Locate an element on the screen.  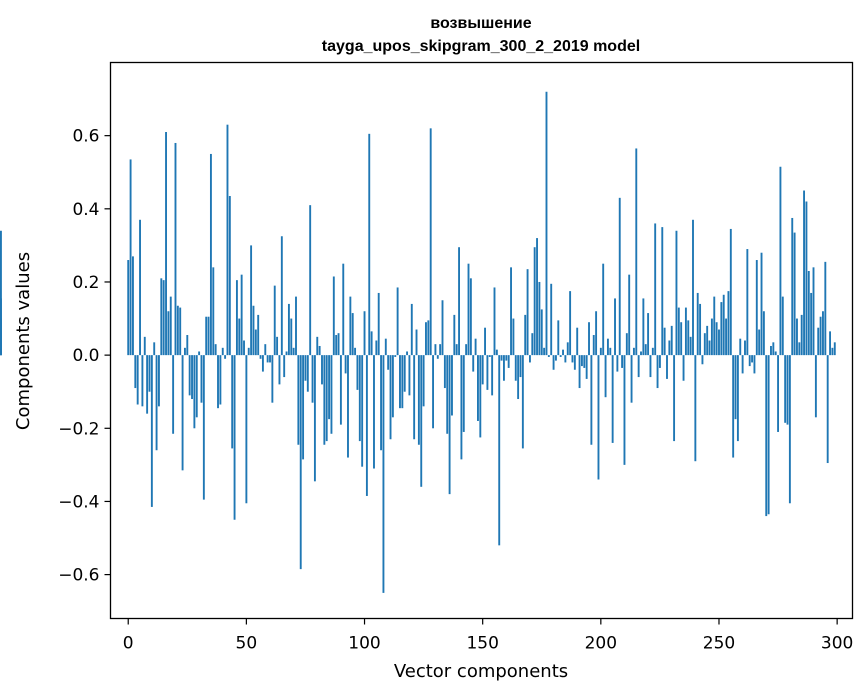
y-tick-label: 0.6 is located at coordinates (85, 137).